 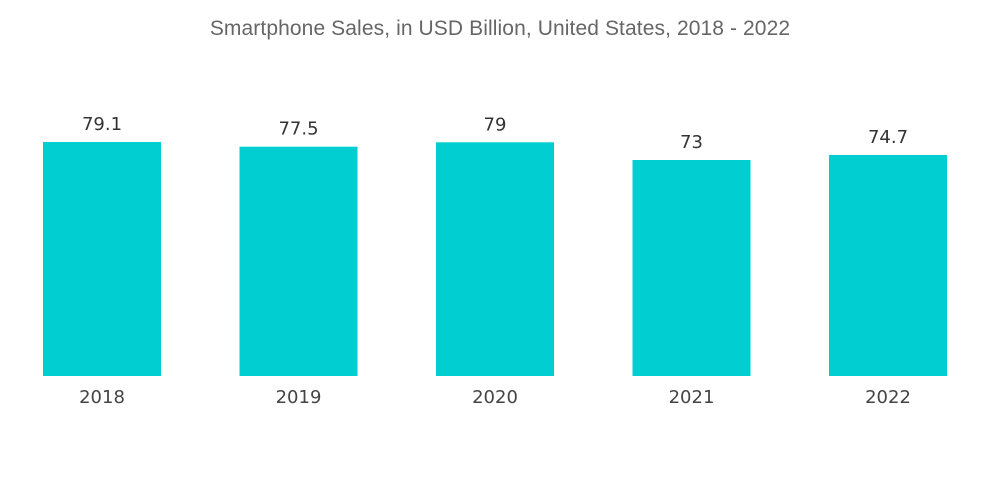 What do you see at coordinates (691, 142) in the screenshot?
I see `value-label-2021: 73` at bounding box center [691, 142].